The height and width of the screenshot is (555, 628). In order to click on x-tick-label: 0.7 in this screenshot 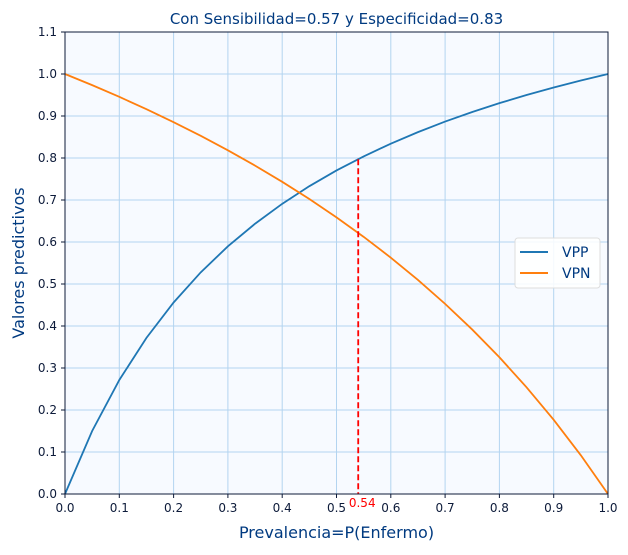, I will do `click(445, 508)`.